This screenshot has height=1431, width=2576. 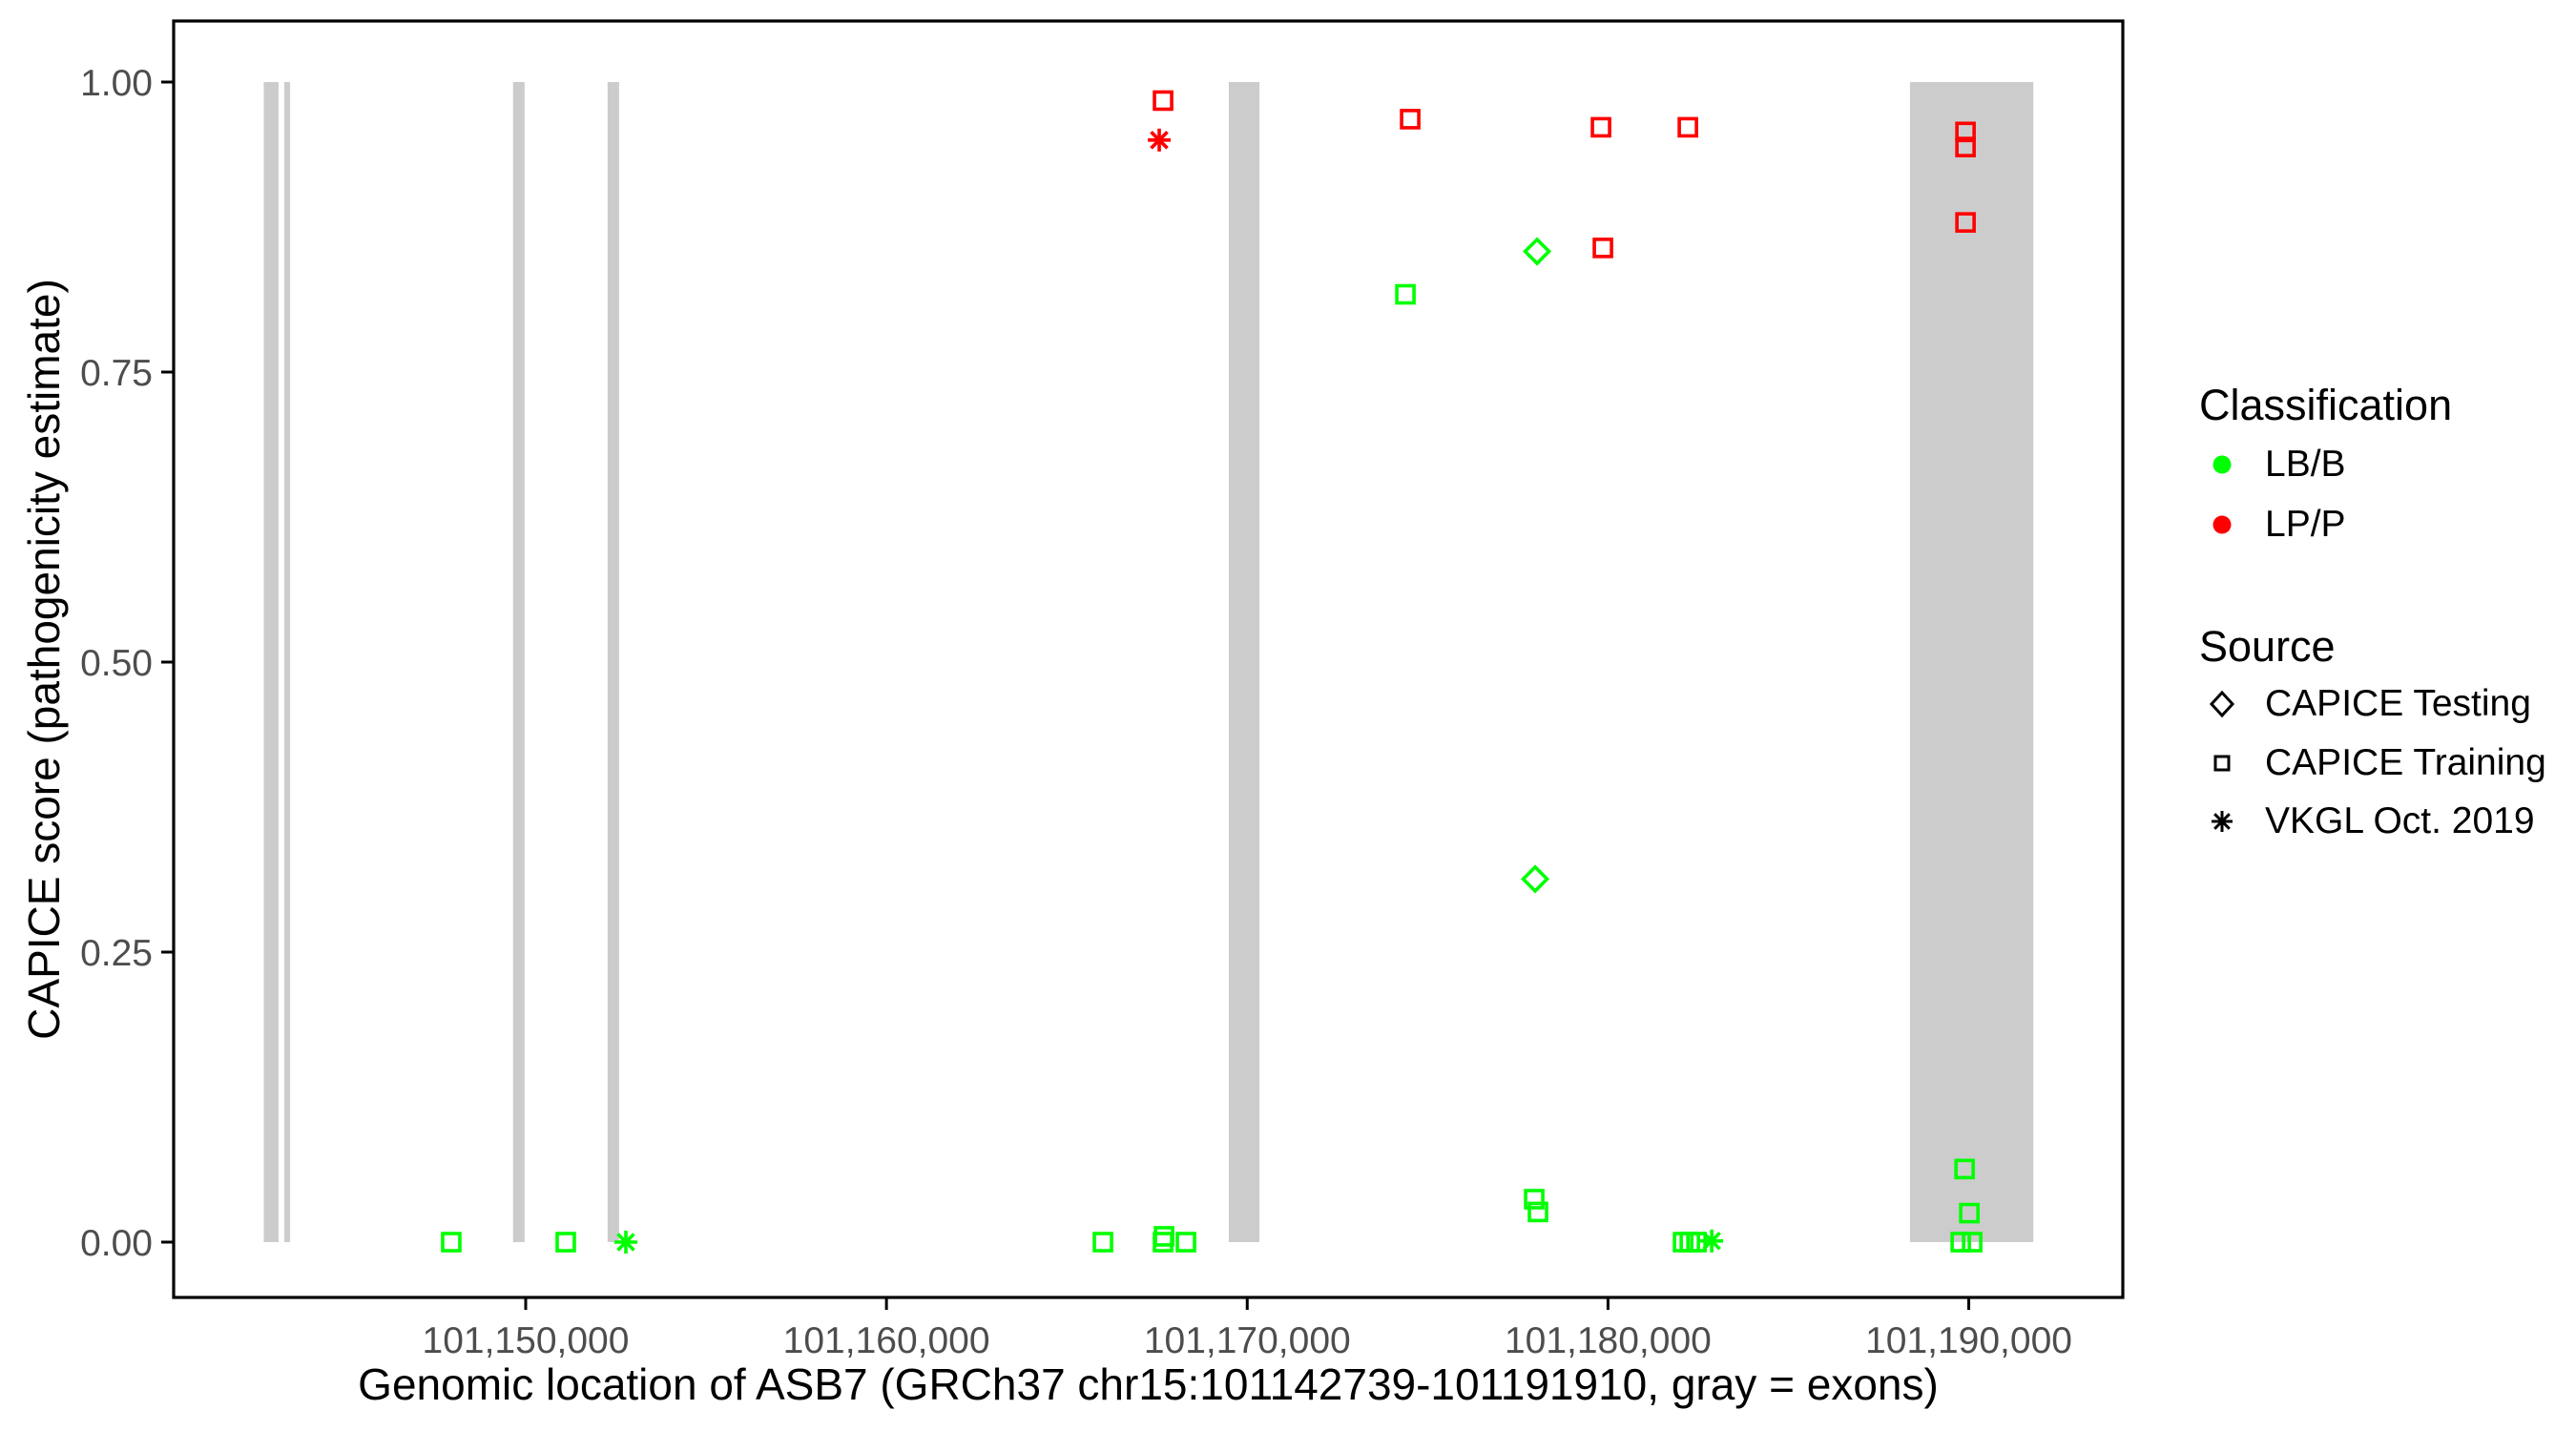 What do you see at coordinates (1608, 1340) in the screenshot?
I see `x-tick-label: 101,180,000` at bounding box center [1608, 1340].